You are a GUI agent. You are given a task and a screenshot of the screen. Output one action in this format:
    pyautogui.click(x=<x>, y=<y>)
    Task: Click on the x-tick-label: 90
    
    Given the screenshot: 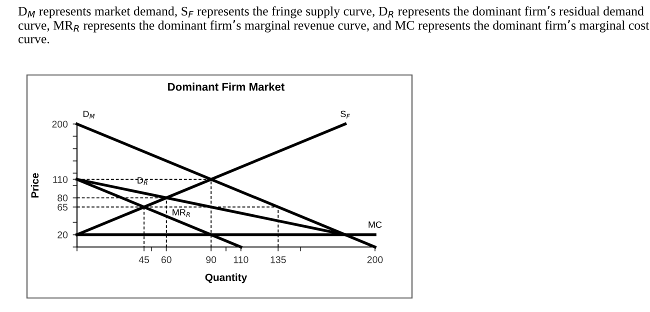 What is the action you would take?
    pyautogui.click(x=211, y=260)
    